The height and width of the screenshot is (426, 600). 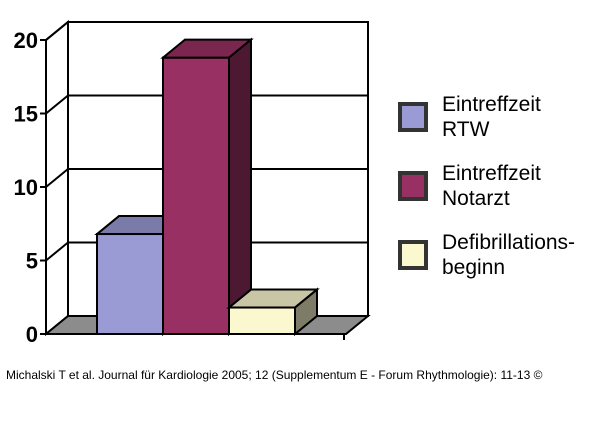 I want to click on y-tick-label: 20, so click(x=26, y=40).